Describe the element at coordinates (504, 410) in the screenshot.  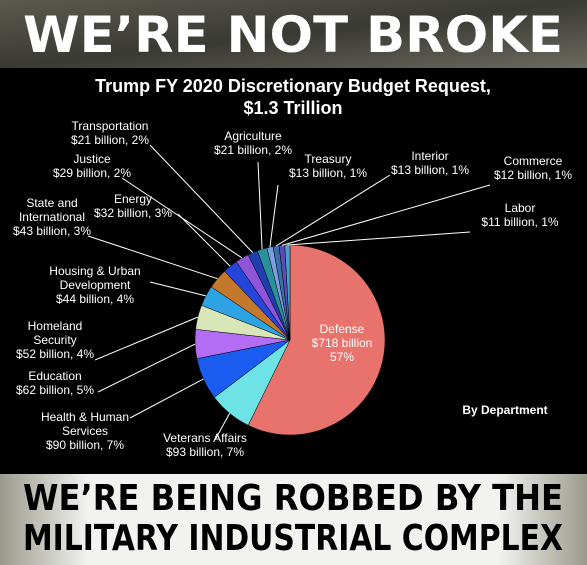
I see `annotation: By Department` at that location.